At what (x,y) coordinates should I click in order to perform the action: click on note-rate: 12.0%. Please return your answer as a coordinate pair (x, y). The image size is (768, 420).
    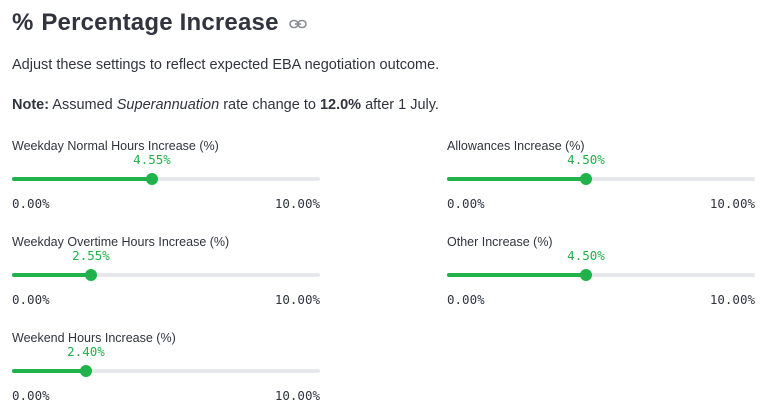
    Looking at the image, I should click on (340, 105).